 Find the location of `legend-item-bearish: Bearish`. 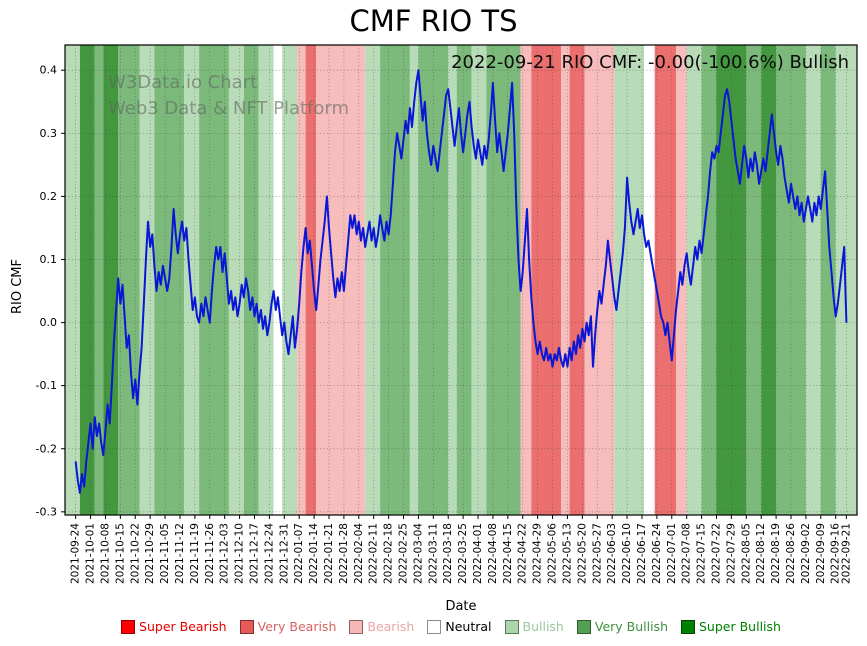

legend-item-bearish: Bearish is located at coordinates (381, 626).